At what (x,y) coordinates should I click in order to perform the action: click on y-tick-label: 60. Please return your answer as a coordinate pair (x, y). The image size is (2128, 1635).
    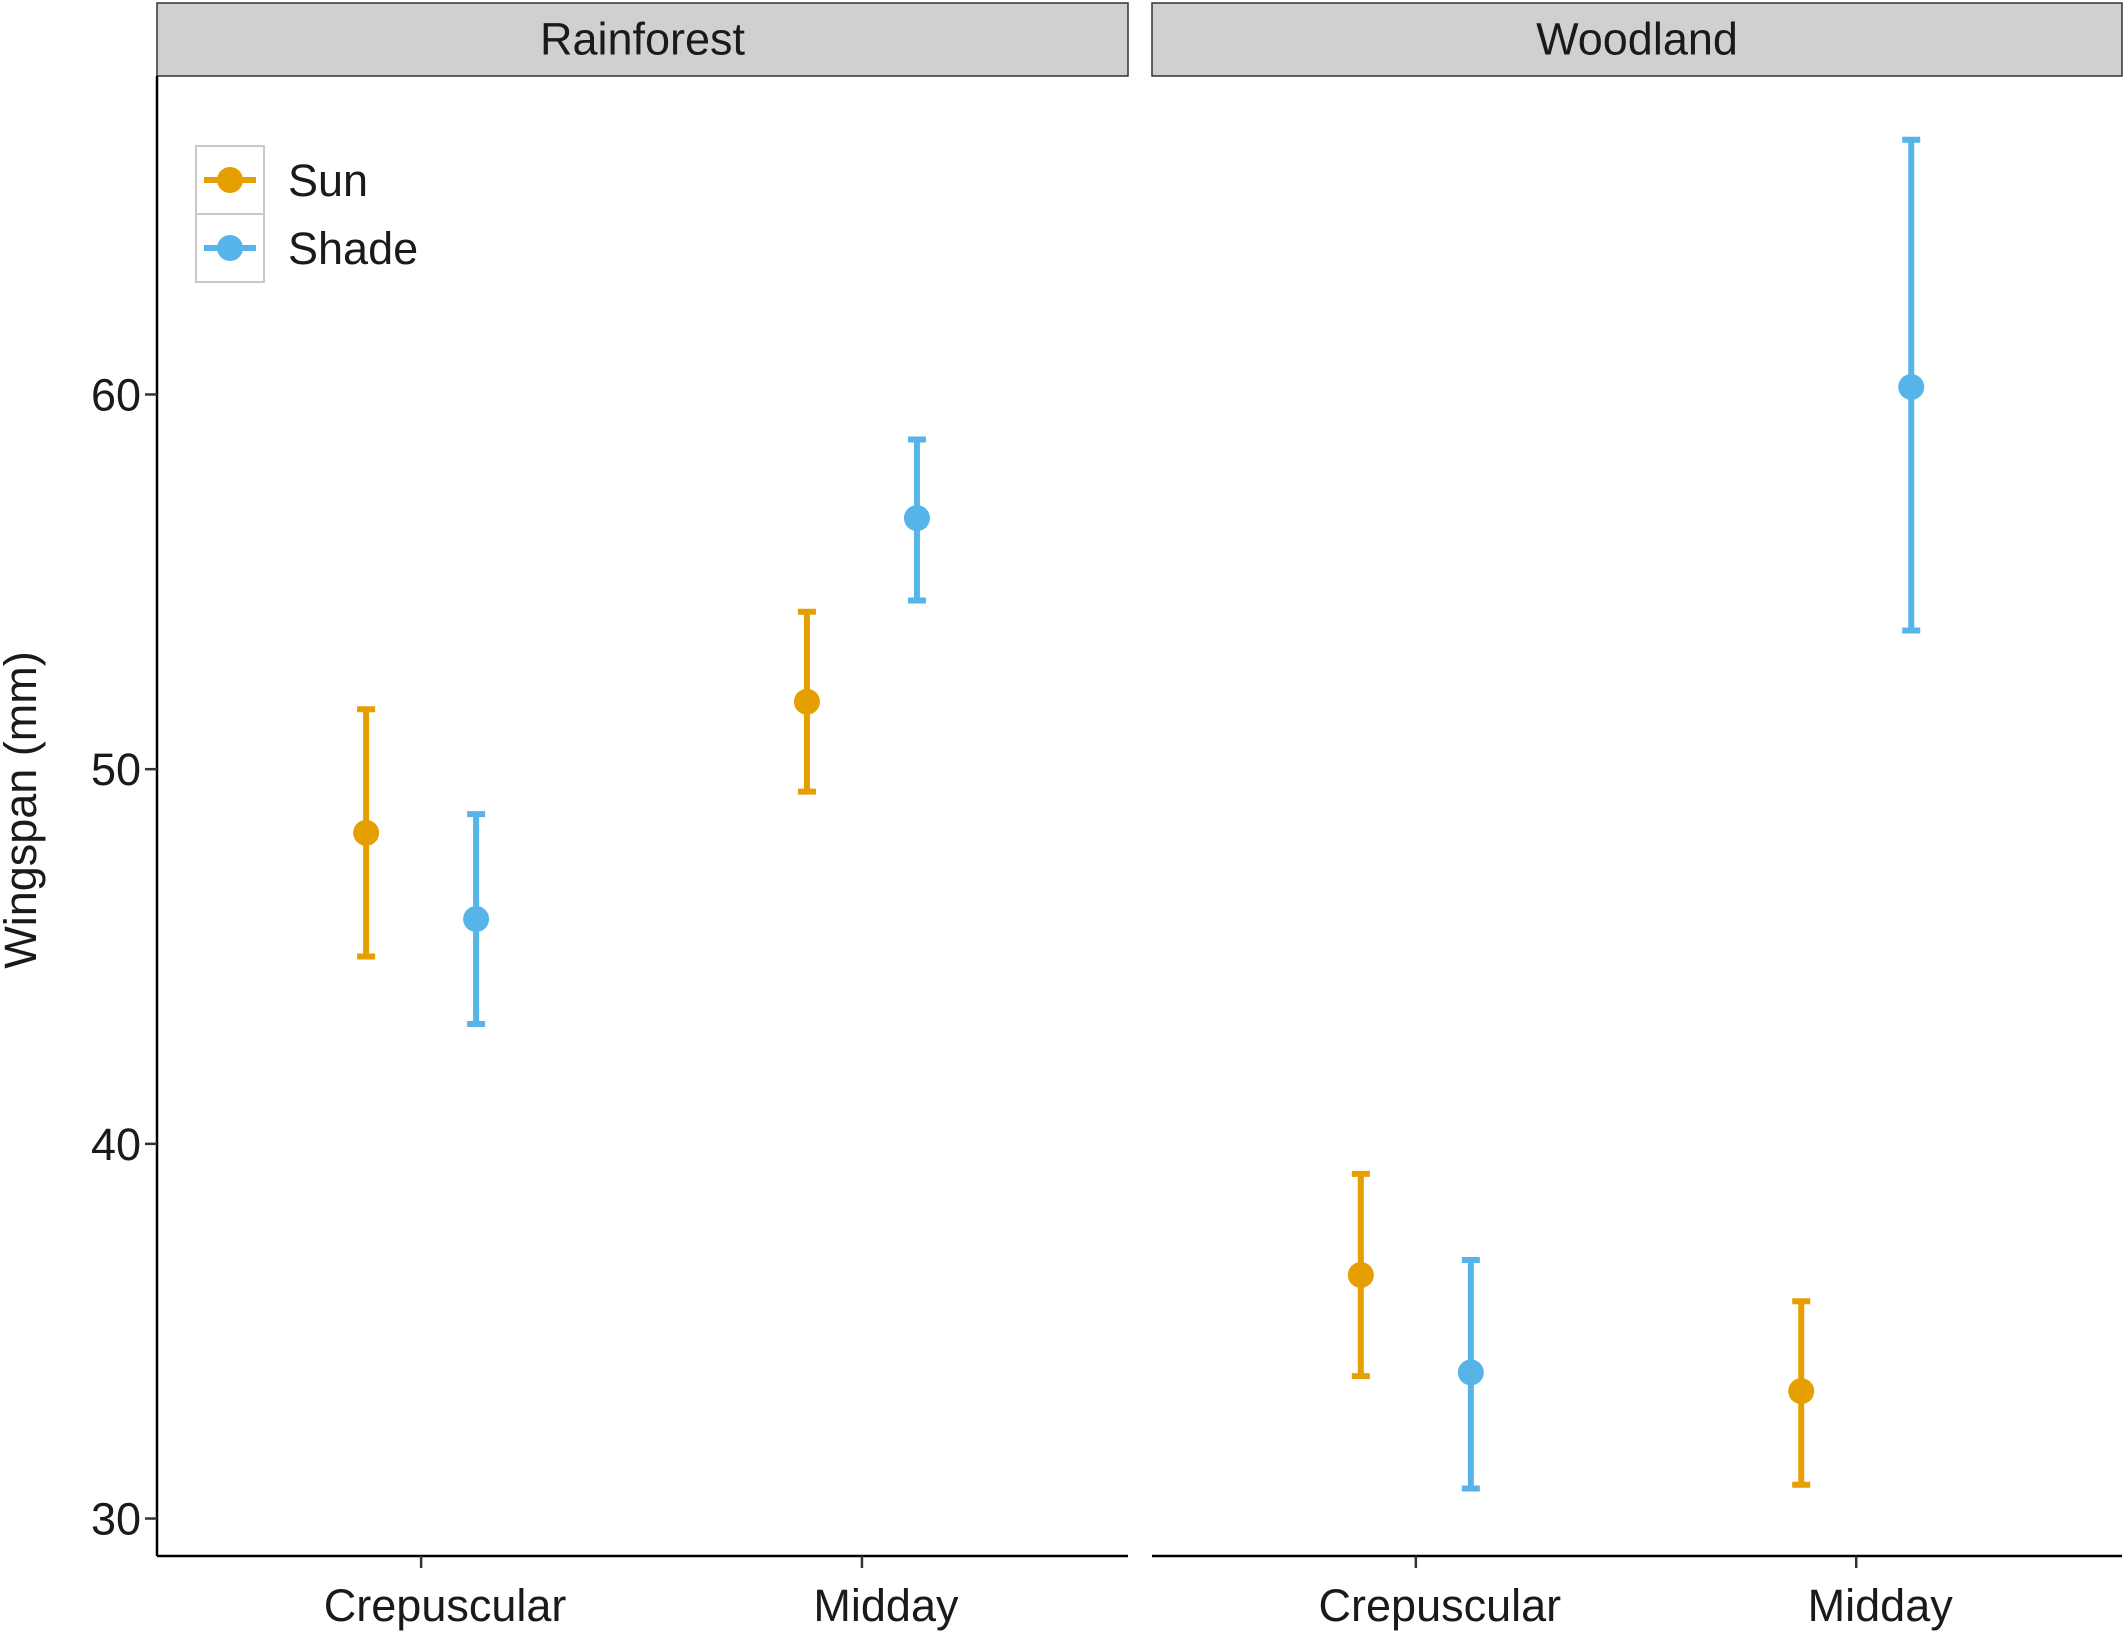
    Looking at the image, I should click on (116, 394).